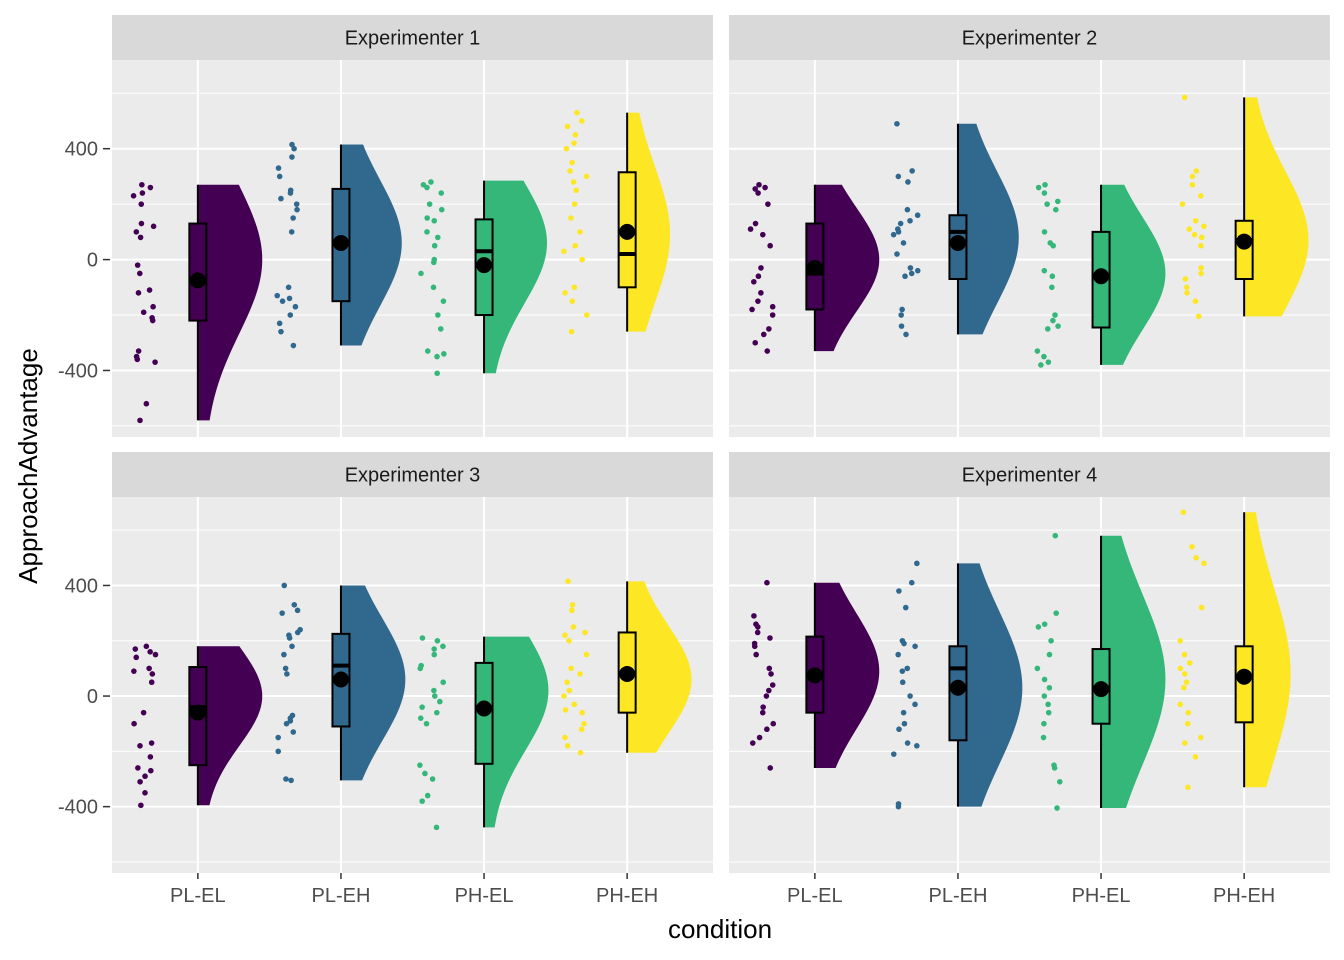 This screenshot has height=960, width=1344. What do you see at coordinates (198, 272) in the screenshot?
I see `box-pl-el` at bounding box center [198, 272].